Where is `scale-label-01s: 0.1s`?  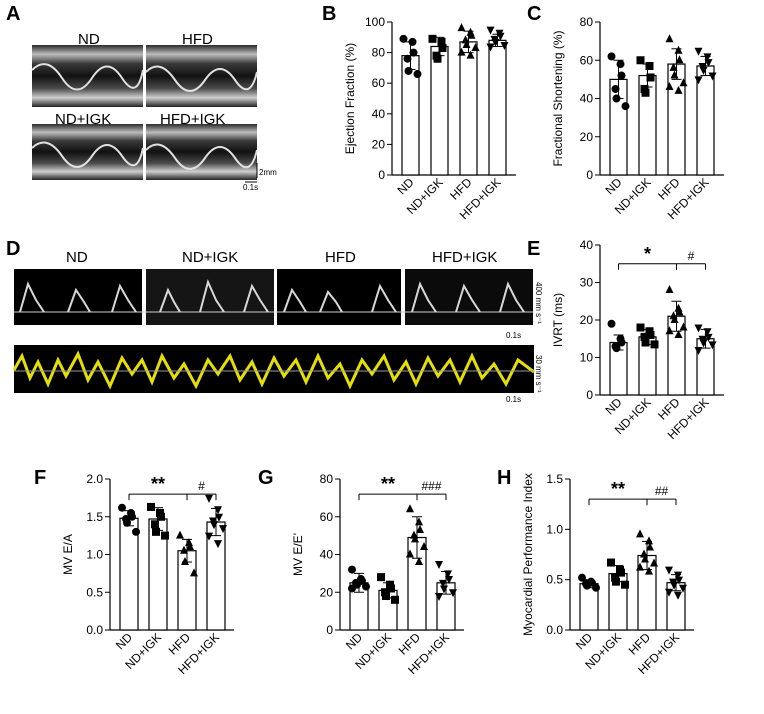
scale-label-01s: 0.1s is located at coordinates (250, 187).